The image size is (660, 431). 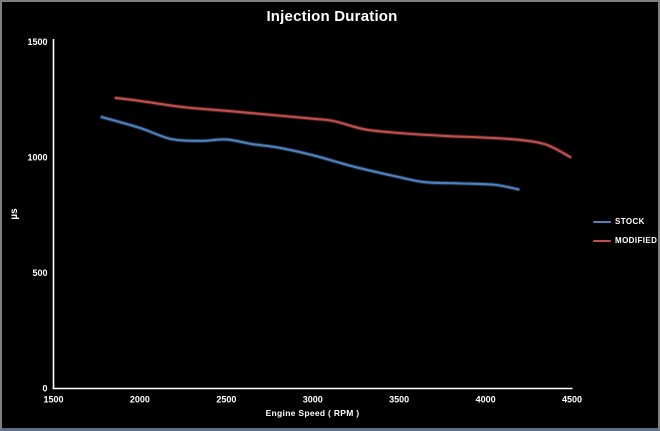 I want to click on x-tick-label: 4000, so click(x=486, y=400).